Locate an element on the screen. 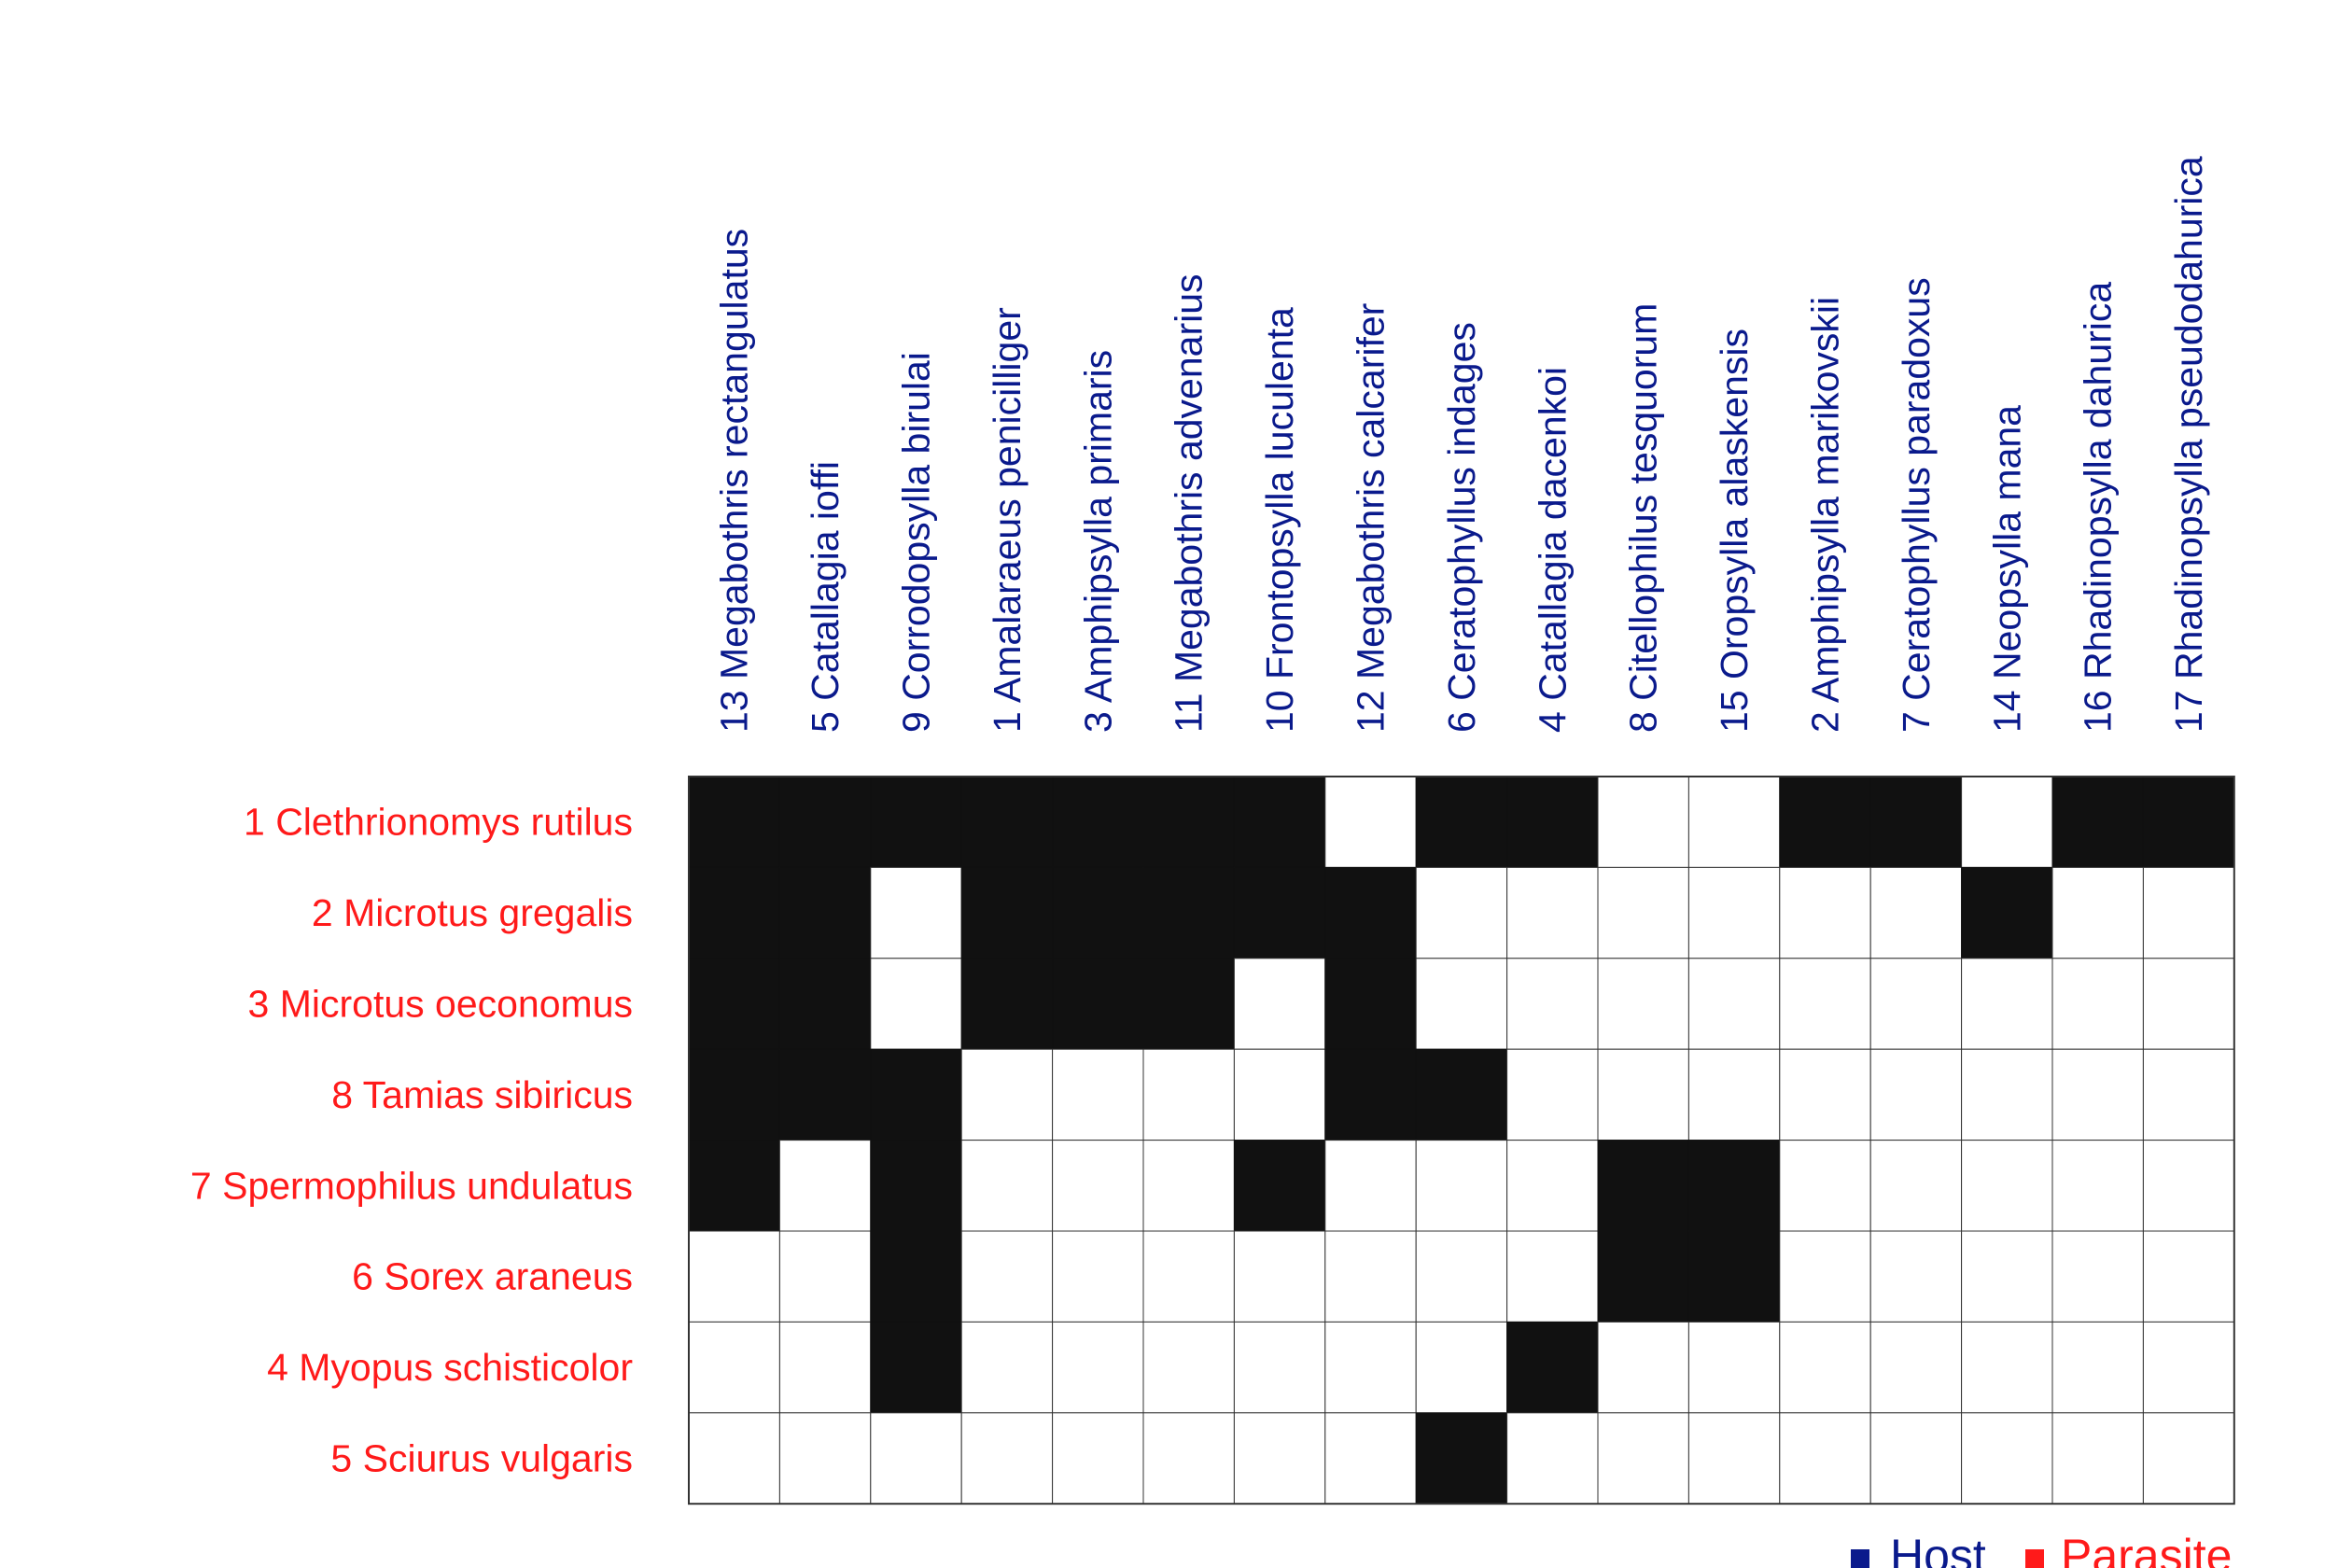  row-label-4: 8 Tamias sibiricus is located at coordinates (482, 1094).